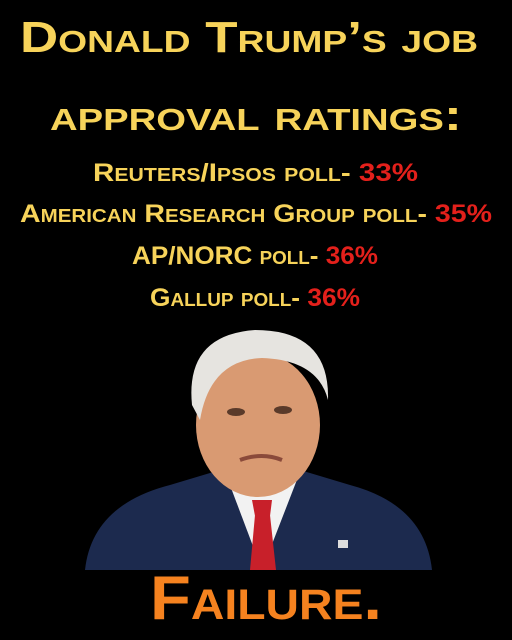 The image size is (512, 640). I want to click on poll-line: Reuters/Ipsos poll- 33%, so click(255, 173).